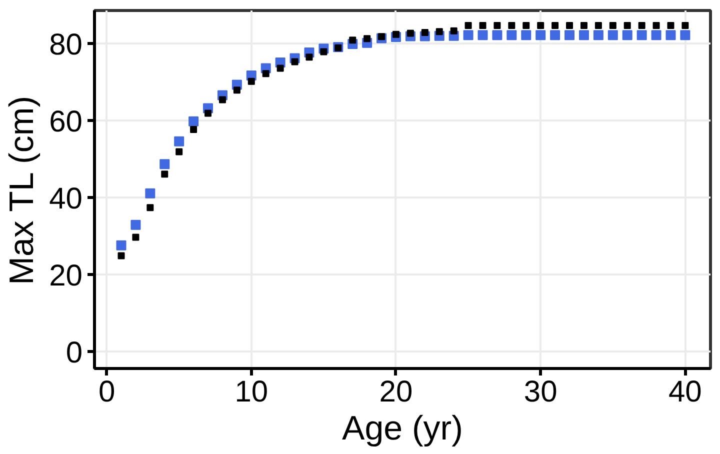 This screenshot has height=454, width=720. Describe the element at coordinates (66, 275) in the screenshot. I see `y-tick-label: 20` at that location.